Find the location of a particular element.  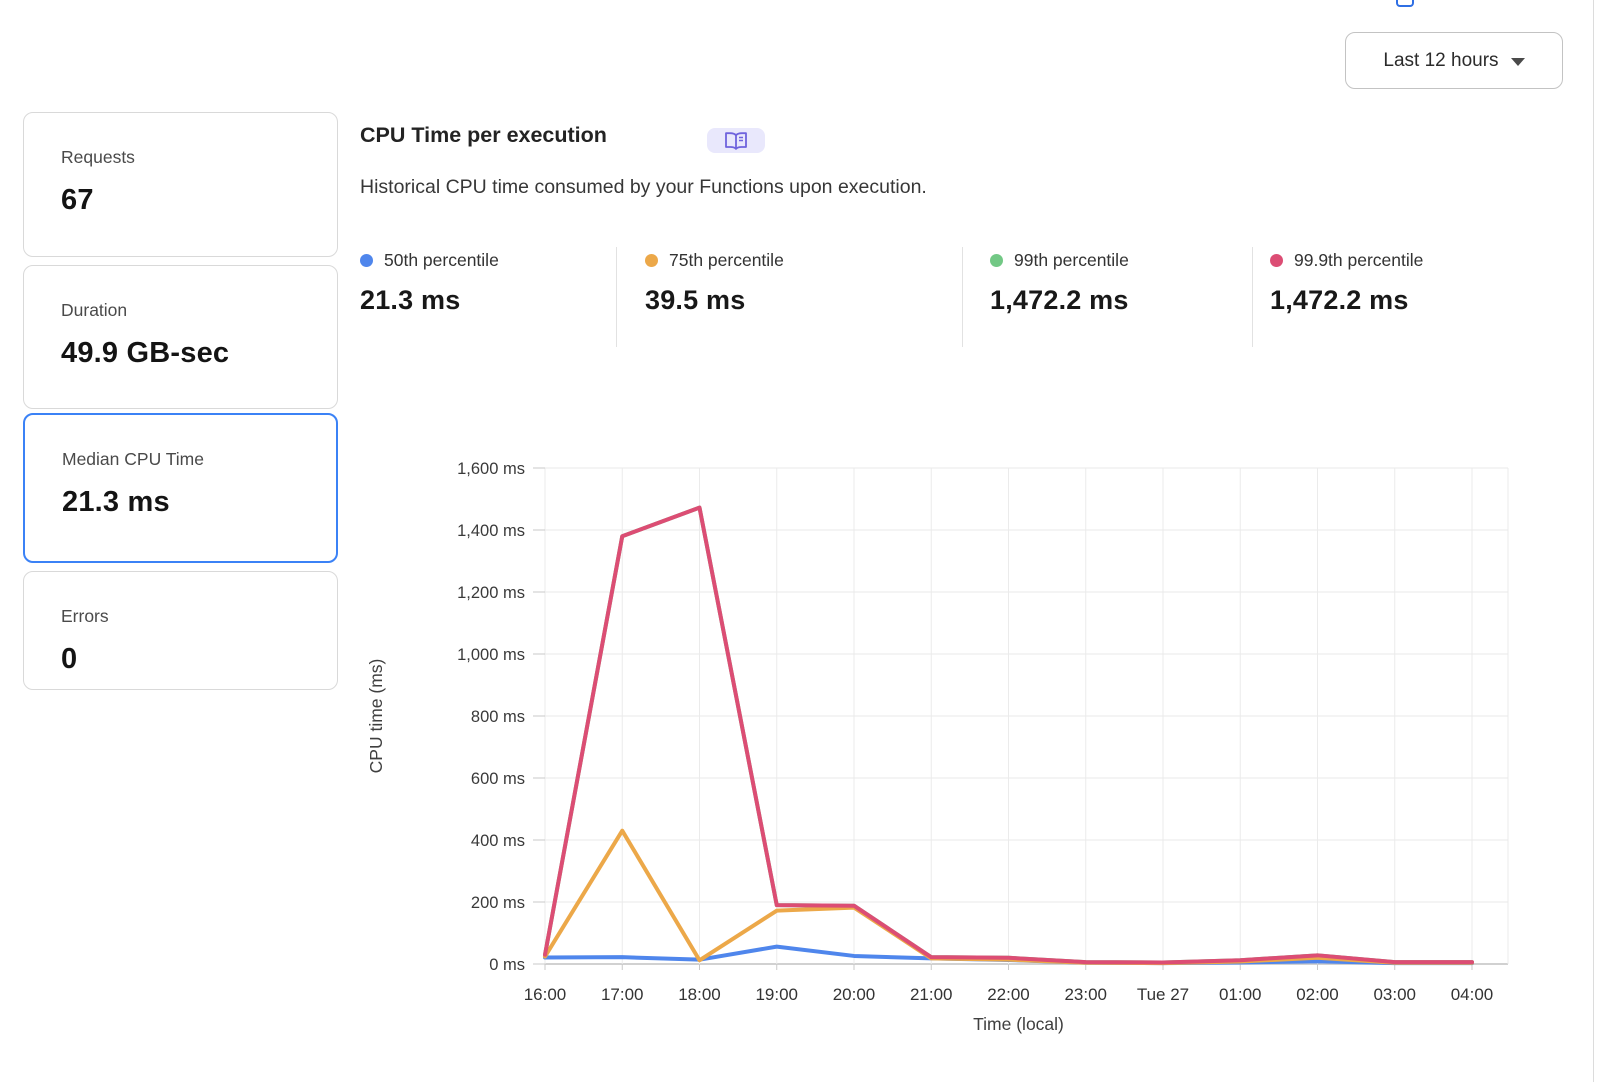

svg-text: 1,600 ms is located at coordinates (491, 469).